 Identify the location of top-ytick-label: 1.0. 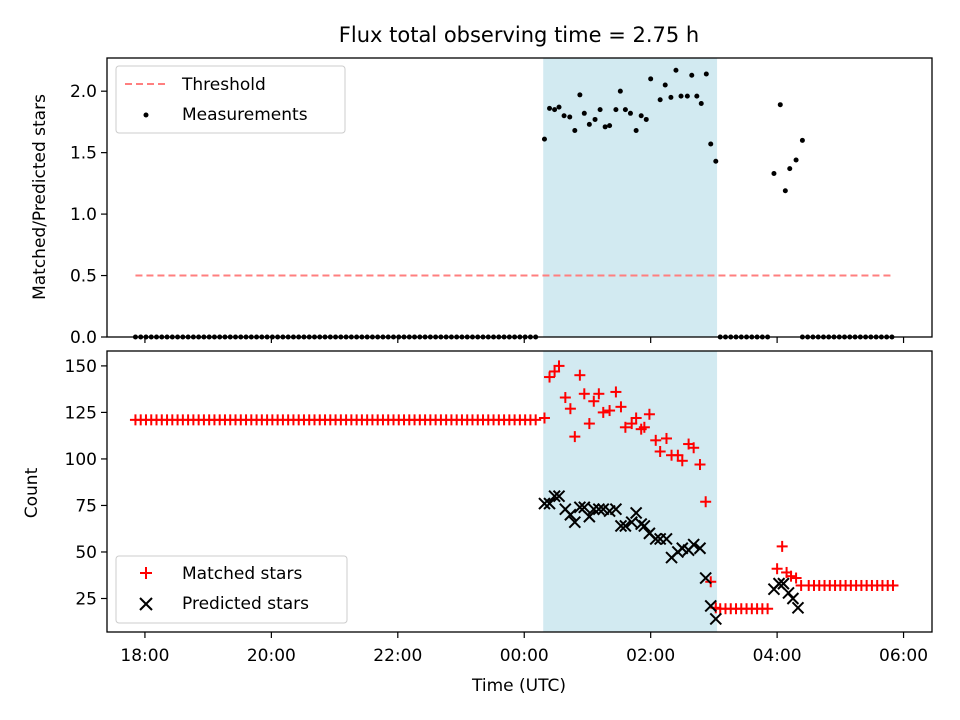
(83, 215).